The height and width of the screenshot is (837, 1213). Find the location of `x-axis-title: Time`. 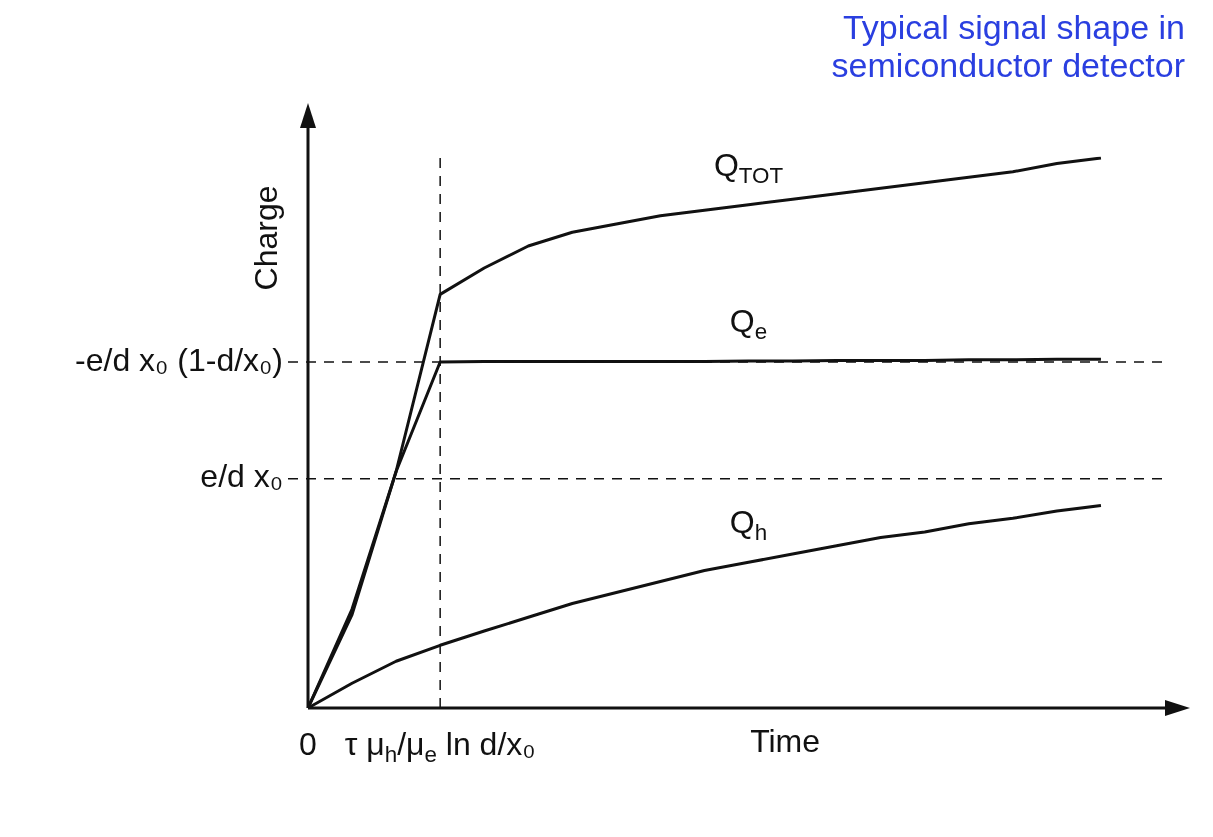

x-axis-title: Time is located at coordinates (785, 740).